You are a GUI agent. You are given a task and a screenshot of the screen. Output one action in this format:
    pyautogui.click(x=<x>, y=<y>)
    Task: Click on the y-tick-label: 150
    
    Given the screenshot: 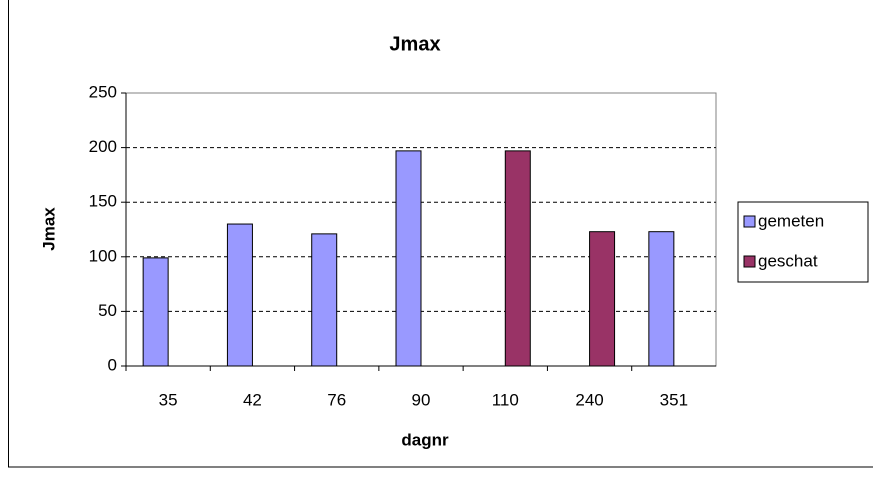 What is the action you would take?
    pyautogui.click(x=103, y=201)
    